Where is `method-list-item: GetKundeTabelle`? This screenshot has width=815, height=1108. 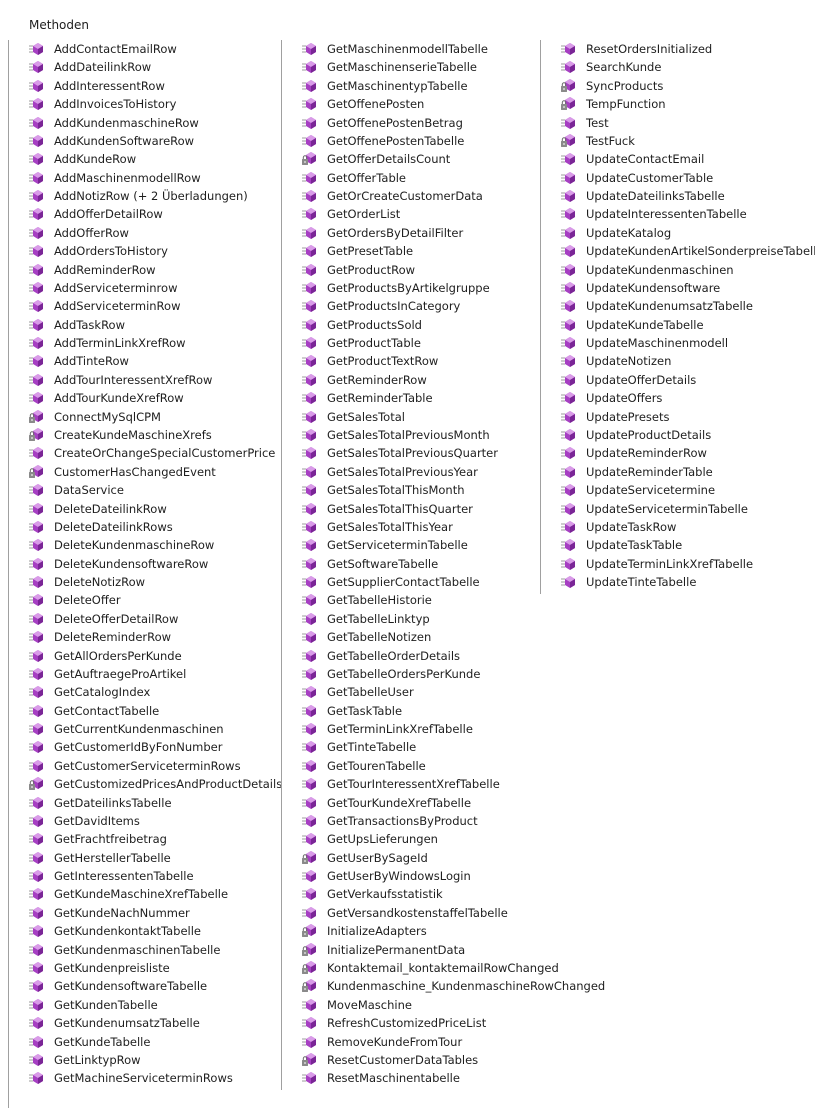
method-list-item: GetKundeTabelle is located at coordinates (143, 1042).